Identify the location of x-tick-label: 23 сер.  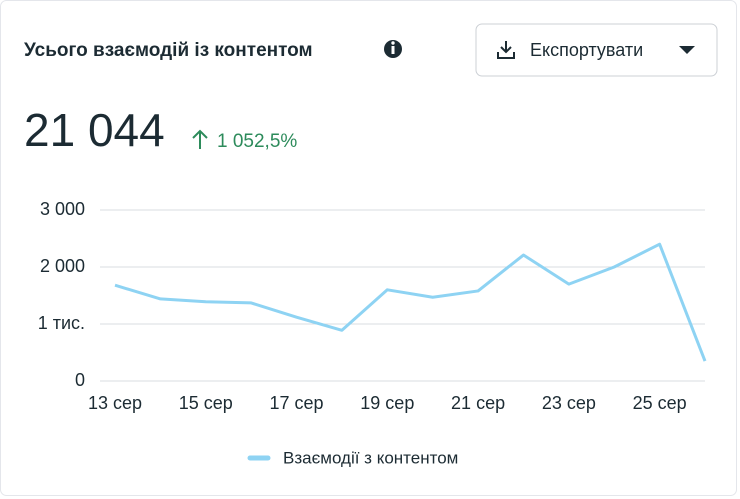
(569, 403).